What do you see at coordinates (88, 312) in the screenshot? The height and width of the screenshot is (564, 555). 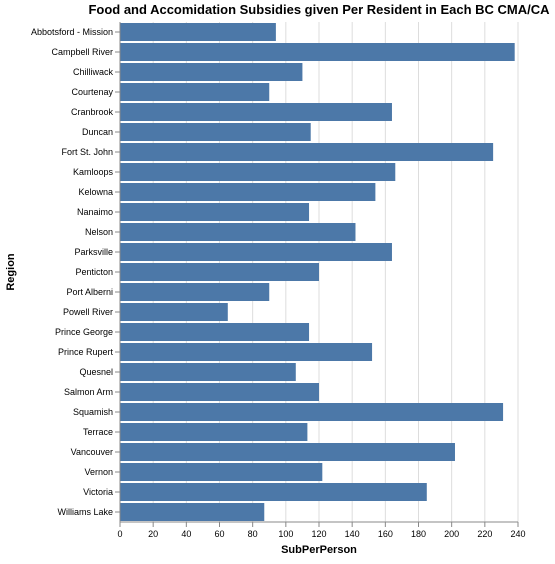 I see `category-label: Powell River` at bounding box center [88, 312].